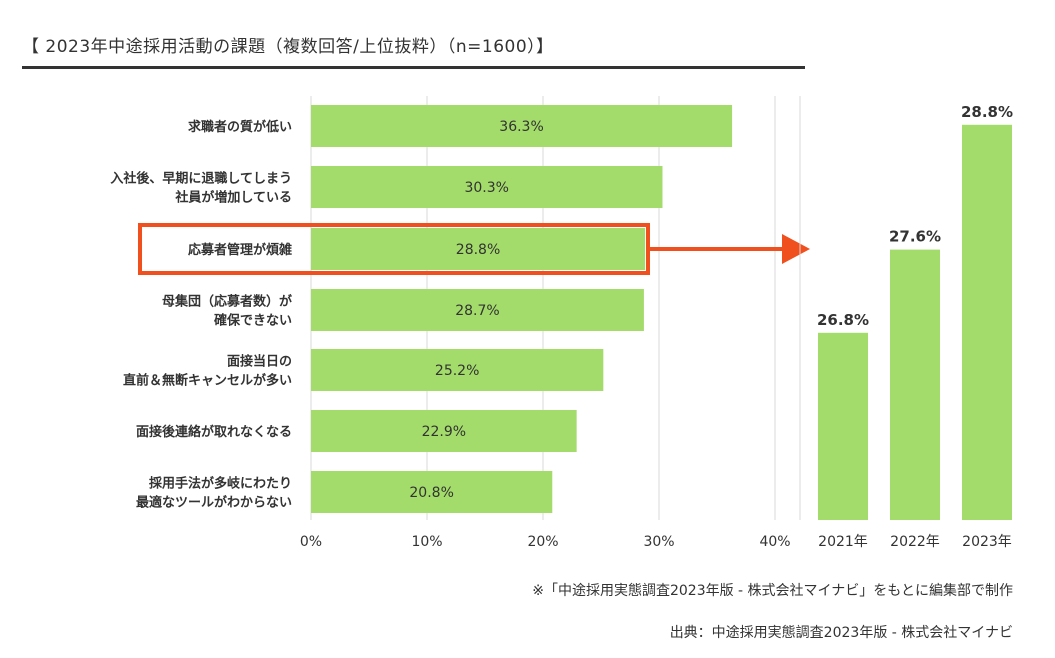  I want to click on category-label: 応募者管理が煩雑, so click(240, 250).